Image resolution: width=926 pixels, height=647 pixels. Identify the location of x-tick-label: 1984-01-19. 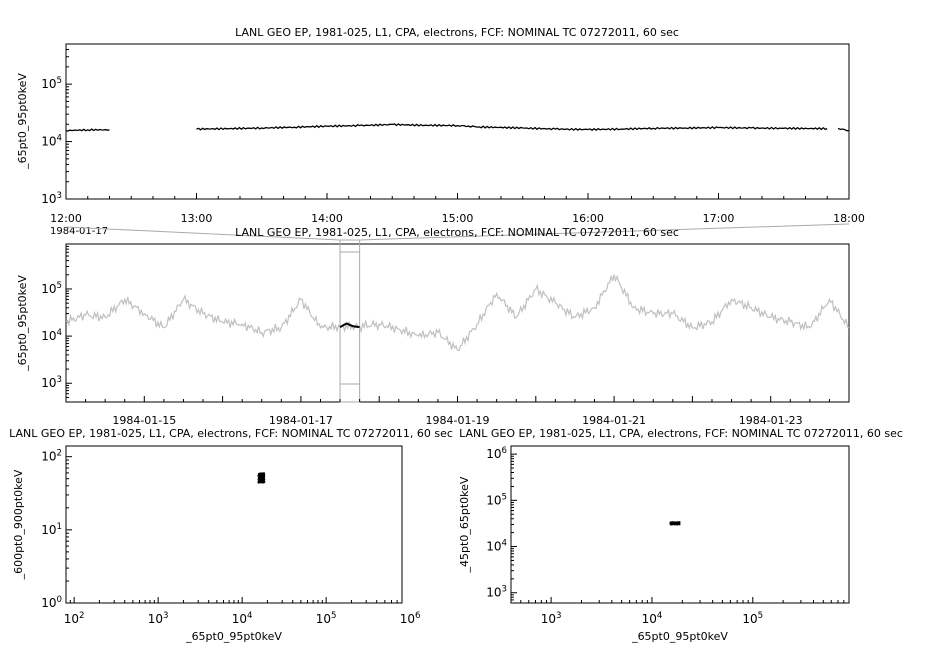
(458, 420).